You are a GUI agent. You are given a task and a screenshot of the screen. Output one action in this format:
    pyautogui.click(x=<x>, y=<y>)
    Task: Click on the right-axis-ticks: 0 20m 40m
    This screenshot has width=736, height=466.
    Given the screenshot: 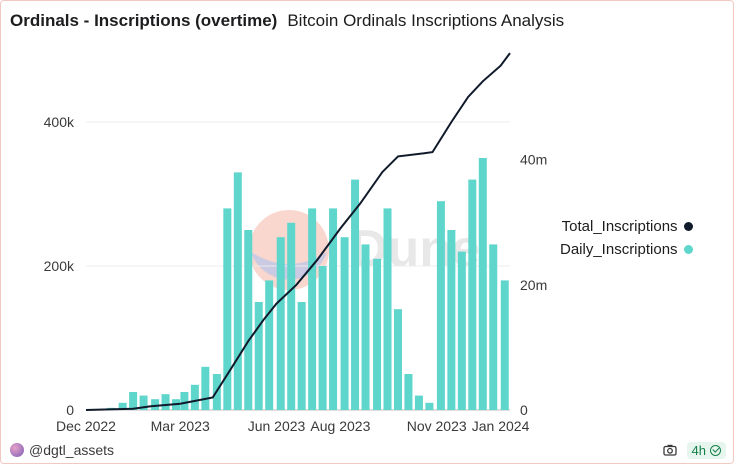 What is the action you would take?
    pyautogui.click(x=533, y=285)
    